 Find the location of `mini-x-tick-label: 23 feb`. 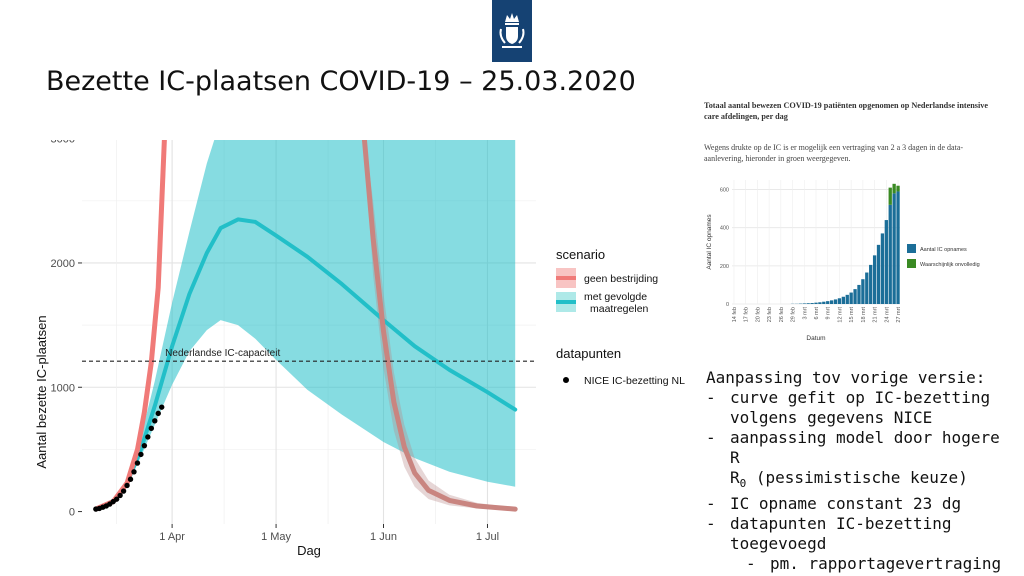

mini-x-tick-label: 23 feb is located at coordinates (770, 314).